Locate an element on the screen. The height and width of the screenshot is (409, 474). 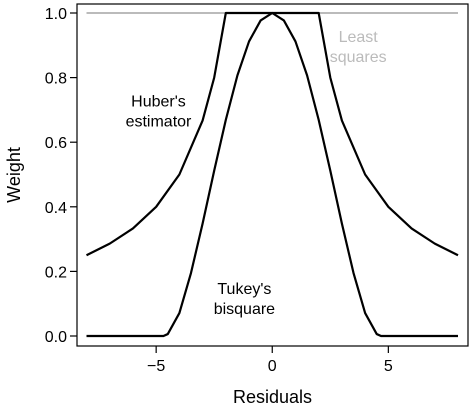
annotation-1: Huber's estimator is located at coordinates (159, 112).